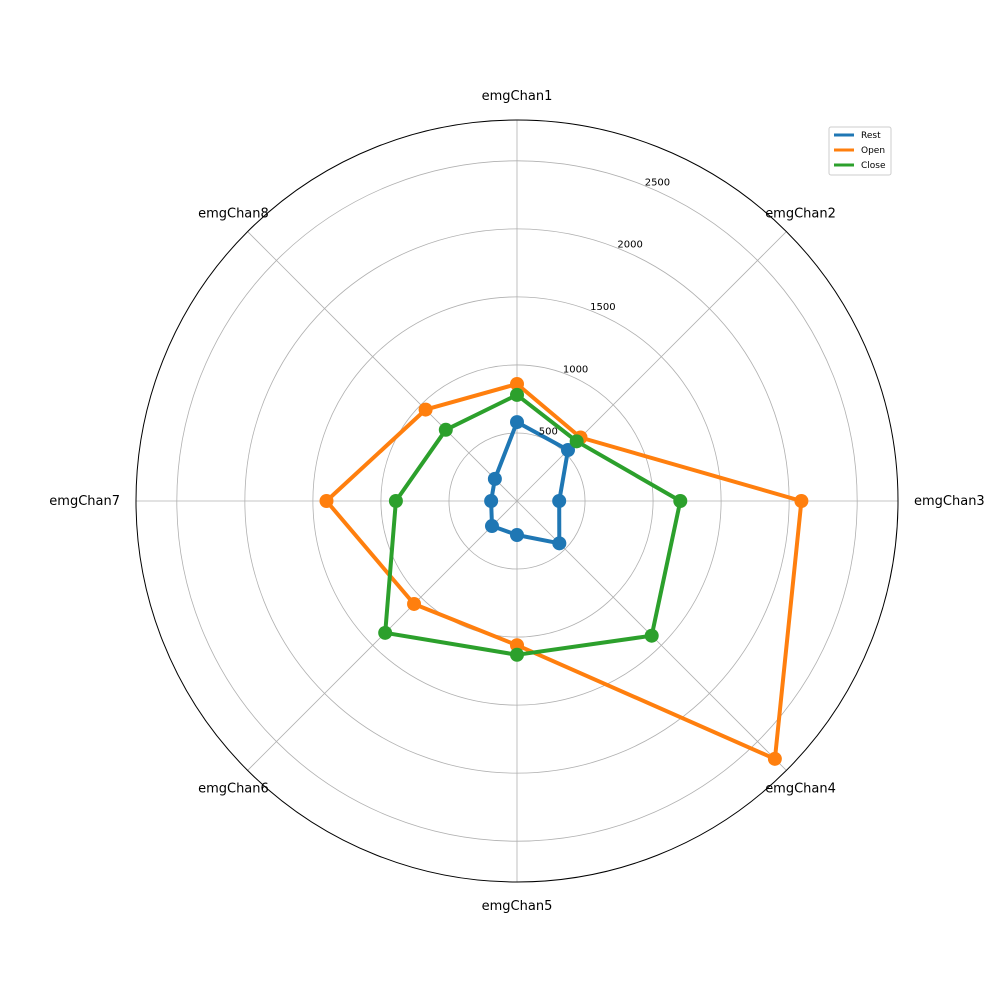  What do you see at coordinates (233, 213) in the screenshot?
I see `axis-label-emgchan8: emgChan8` at bounding box center [233, 213].